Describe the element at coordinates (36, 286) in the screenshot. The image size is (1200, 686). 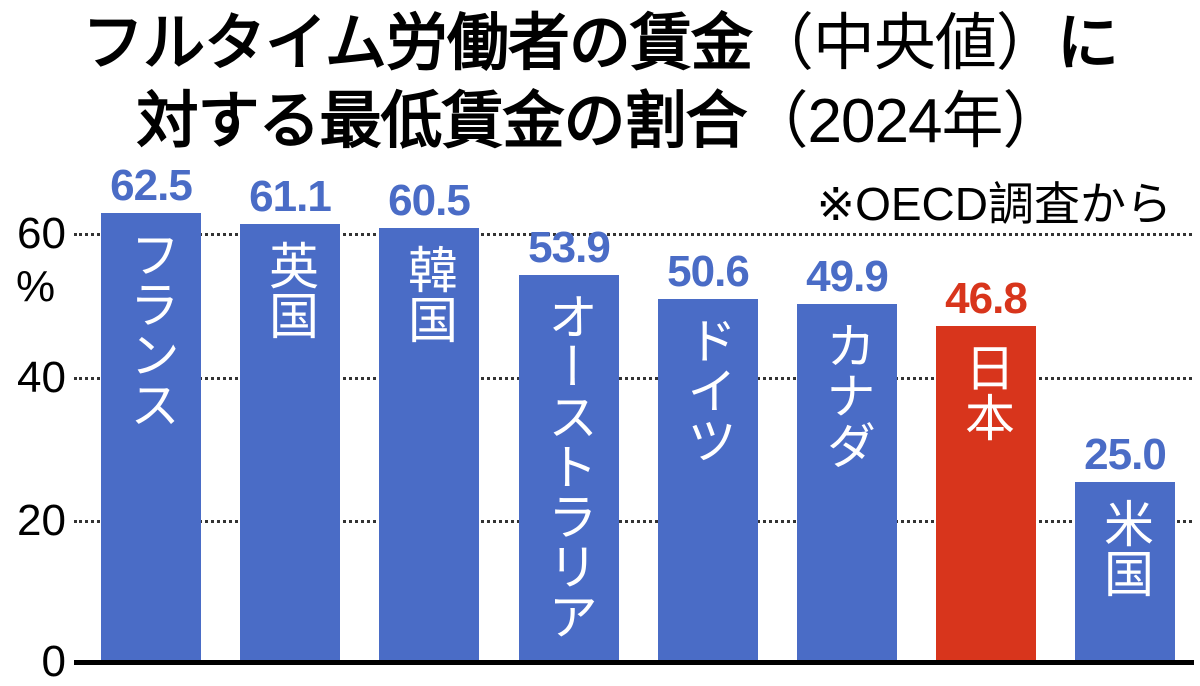
I see `y-unit: %` at that location.